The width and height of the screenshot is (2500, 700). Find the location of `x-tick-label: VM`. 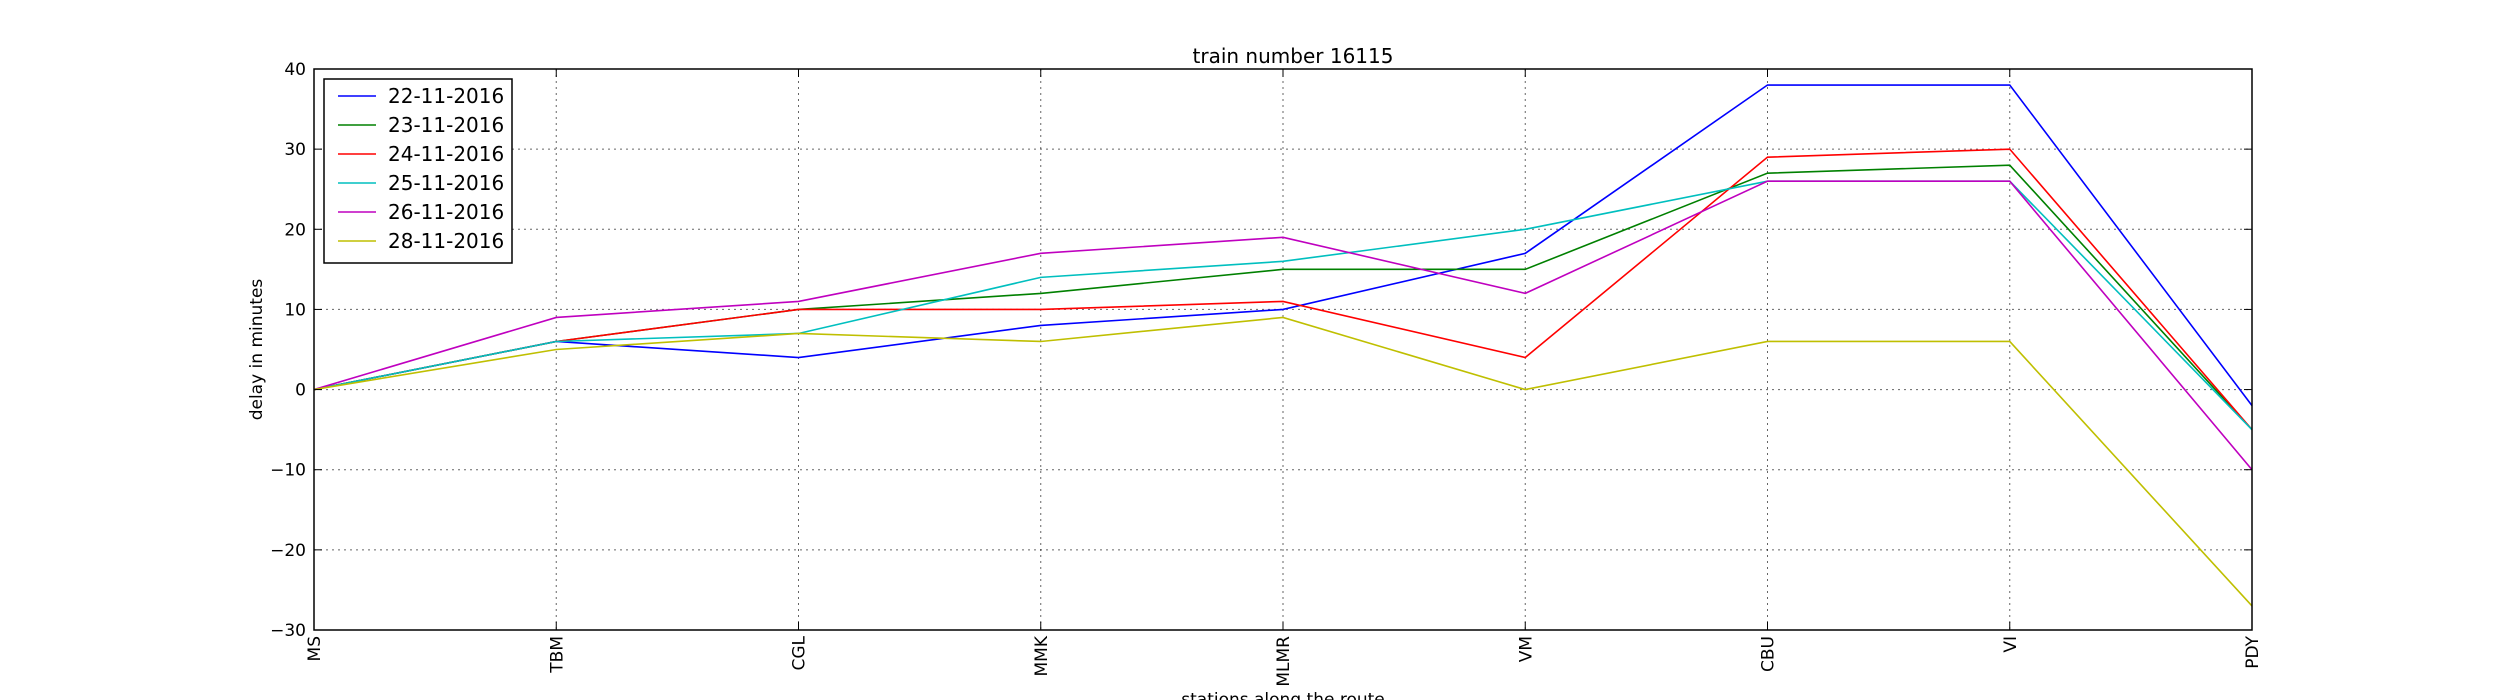

x-tick-label: VM is located at coordinates (1526, 649).